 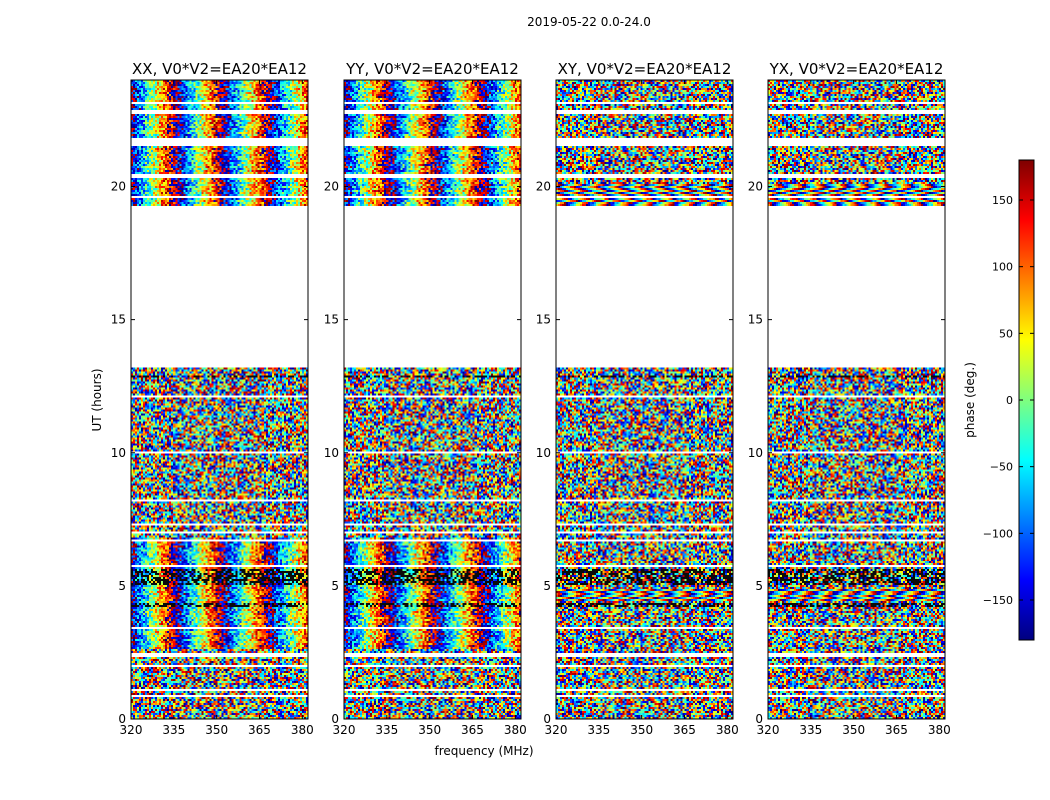 What do you see at coordinates (344, 730) in the screenshot?
I see `x-tick-label-1-0: 320` at bounding box center [344, 730].